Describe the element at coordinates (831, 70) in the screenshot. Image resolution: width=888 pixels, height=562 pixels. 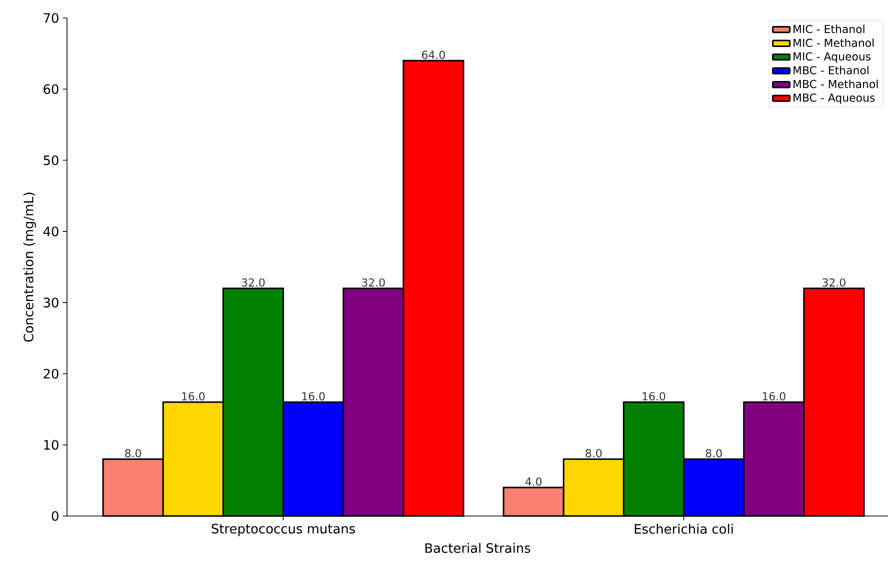
I see `legend-label: MBC - Ethanol` at that location.